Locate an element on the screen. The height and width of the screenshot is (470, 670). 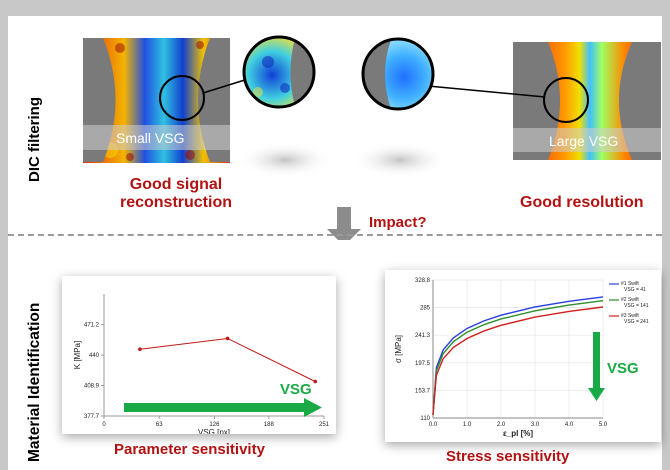
good-resolution-text: Good resolution is located at coordinates (582, 202).